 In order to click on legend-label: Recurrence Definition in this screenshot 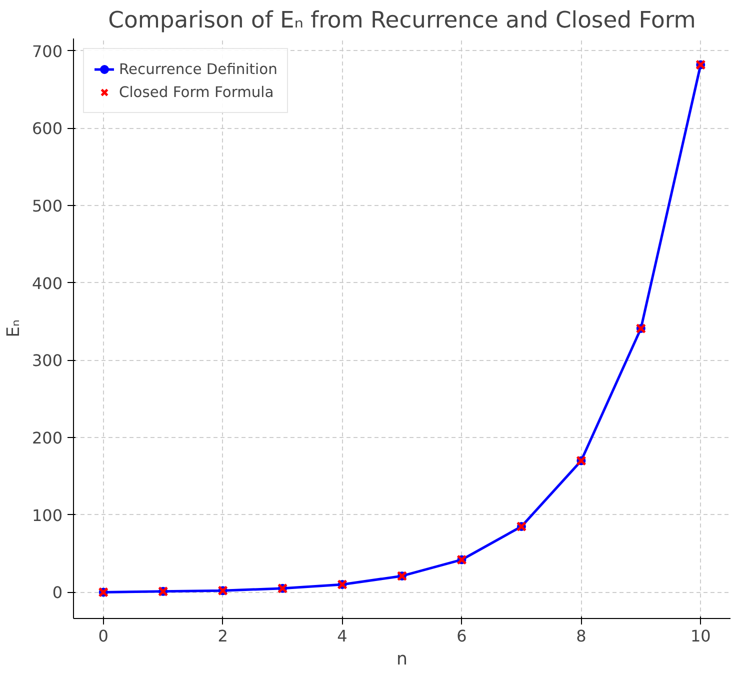, I will do `click(198, 69)`.